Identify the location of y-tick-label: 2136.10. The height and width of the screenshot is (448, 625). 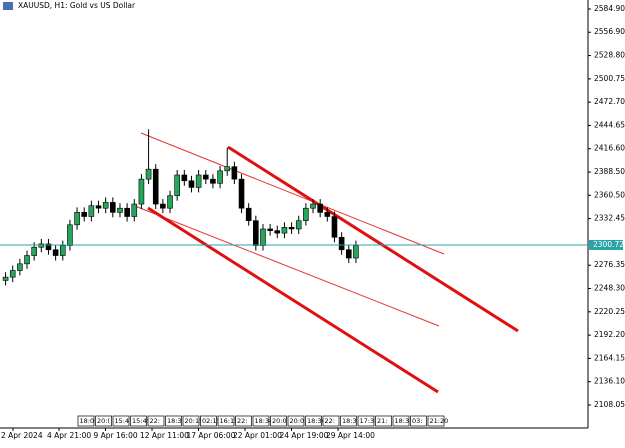
(609, 381).